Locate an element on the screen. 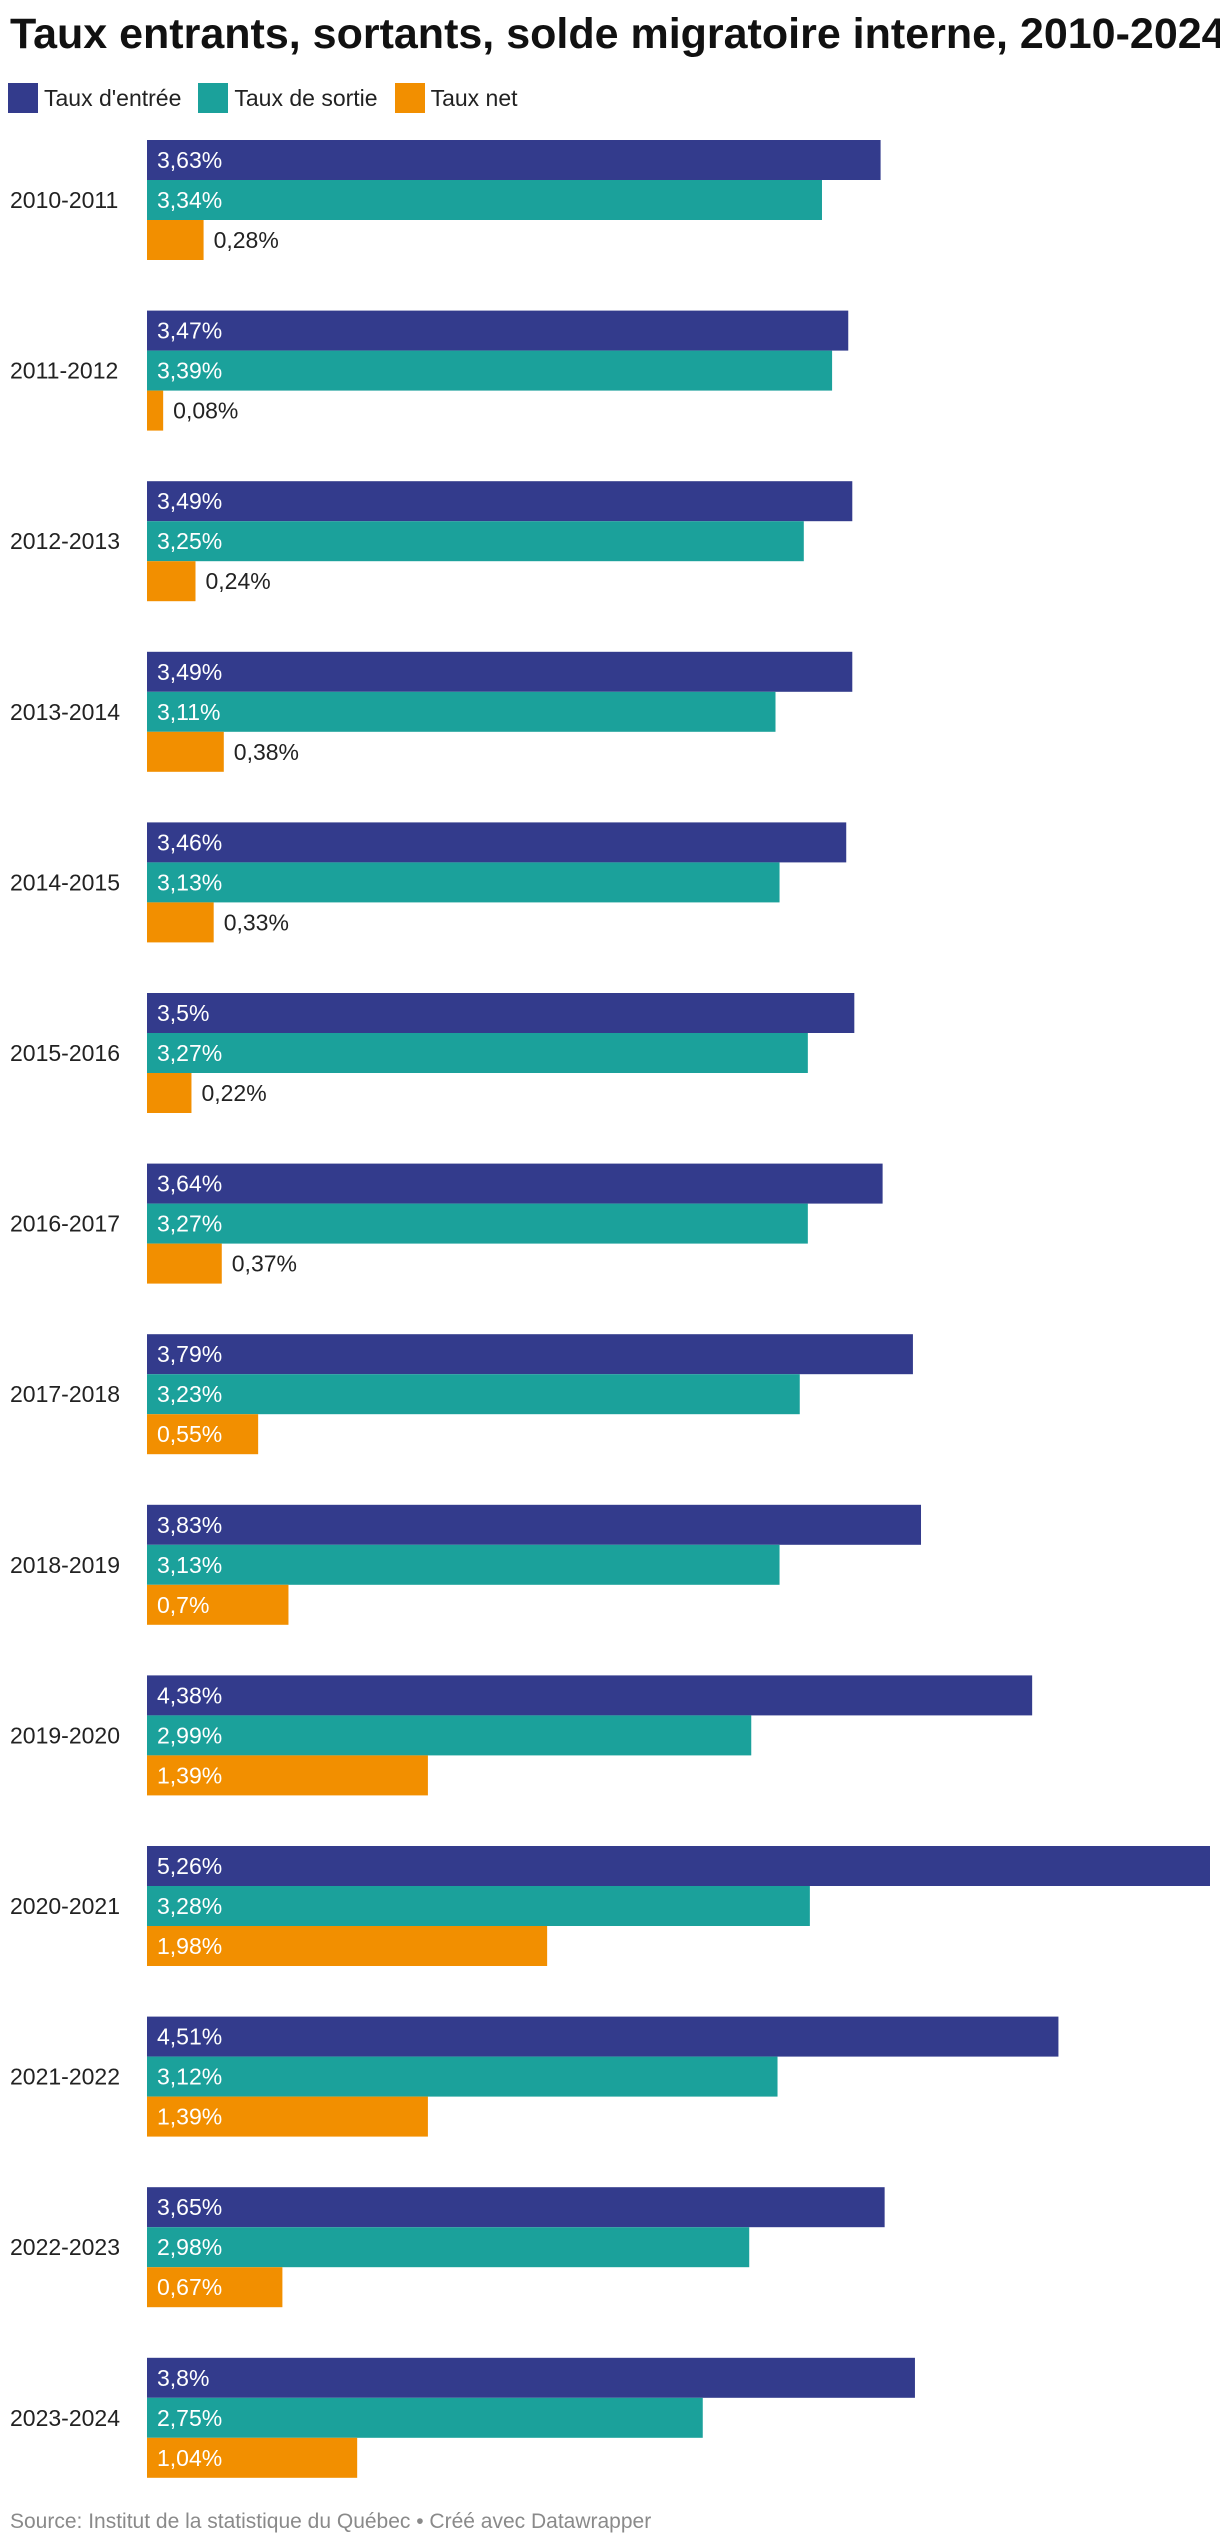  category-label: 2018-2019 is located at coordinates (65, 1565).